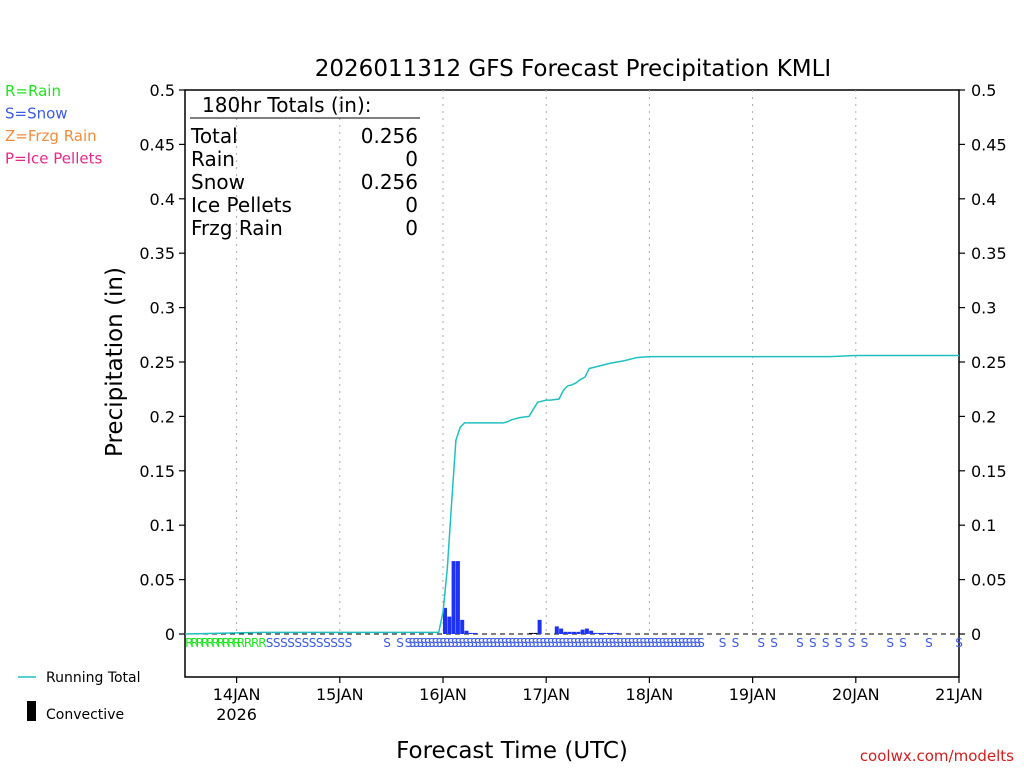 This screenshot has height=768, width=1024. I want to click on x-tick-label: 16JAN, so click(443, 694).